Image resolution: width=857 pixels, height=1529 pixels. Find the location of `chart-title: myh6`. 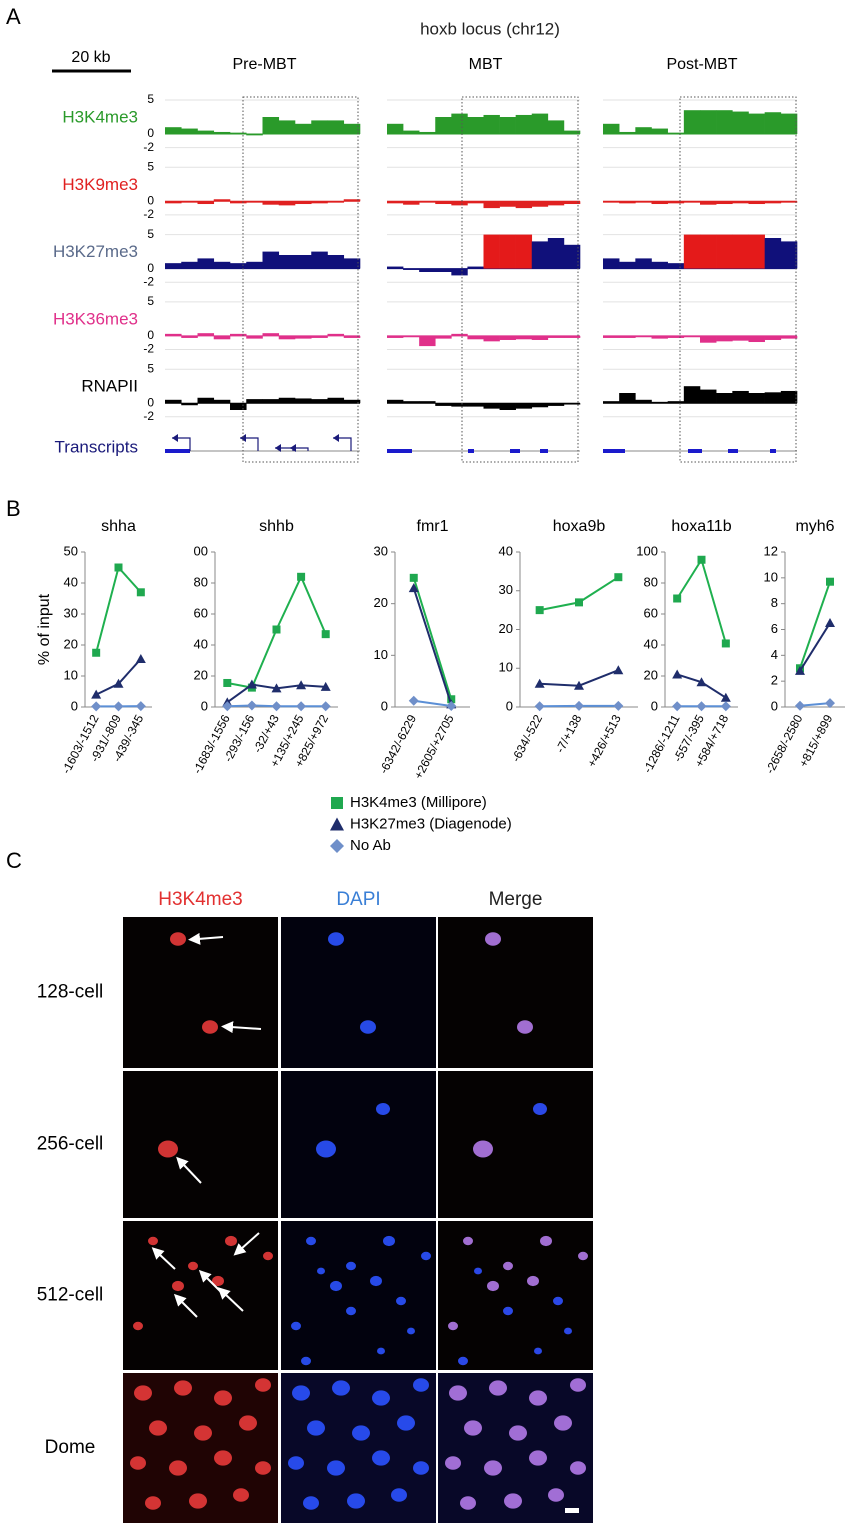

chart-title: myh6 is located at coordinates (814, 526).